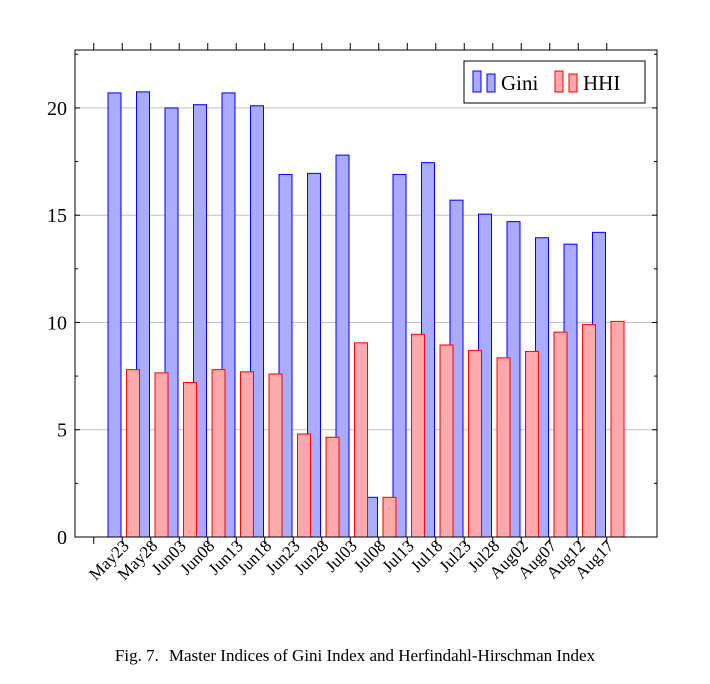 This screenshot has width=710, height=684. I want to click on legend: Gini HHI, so click(554, 82).